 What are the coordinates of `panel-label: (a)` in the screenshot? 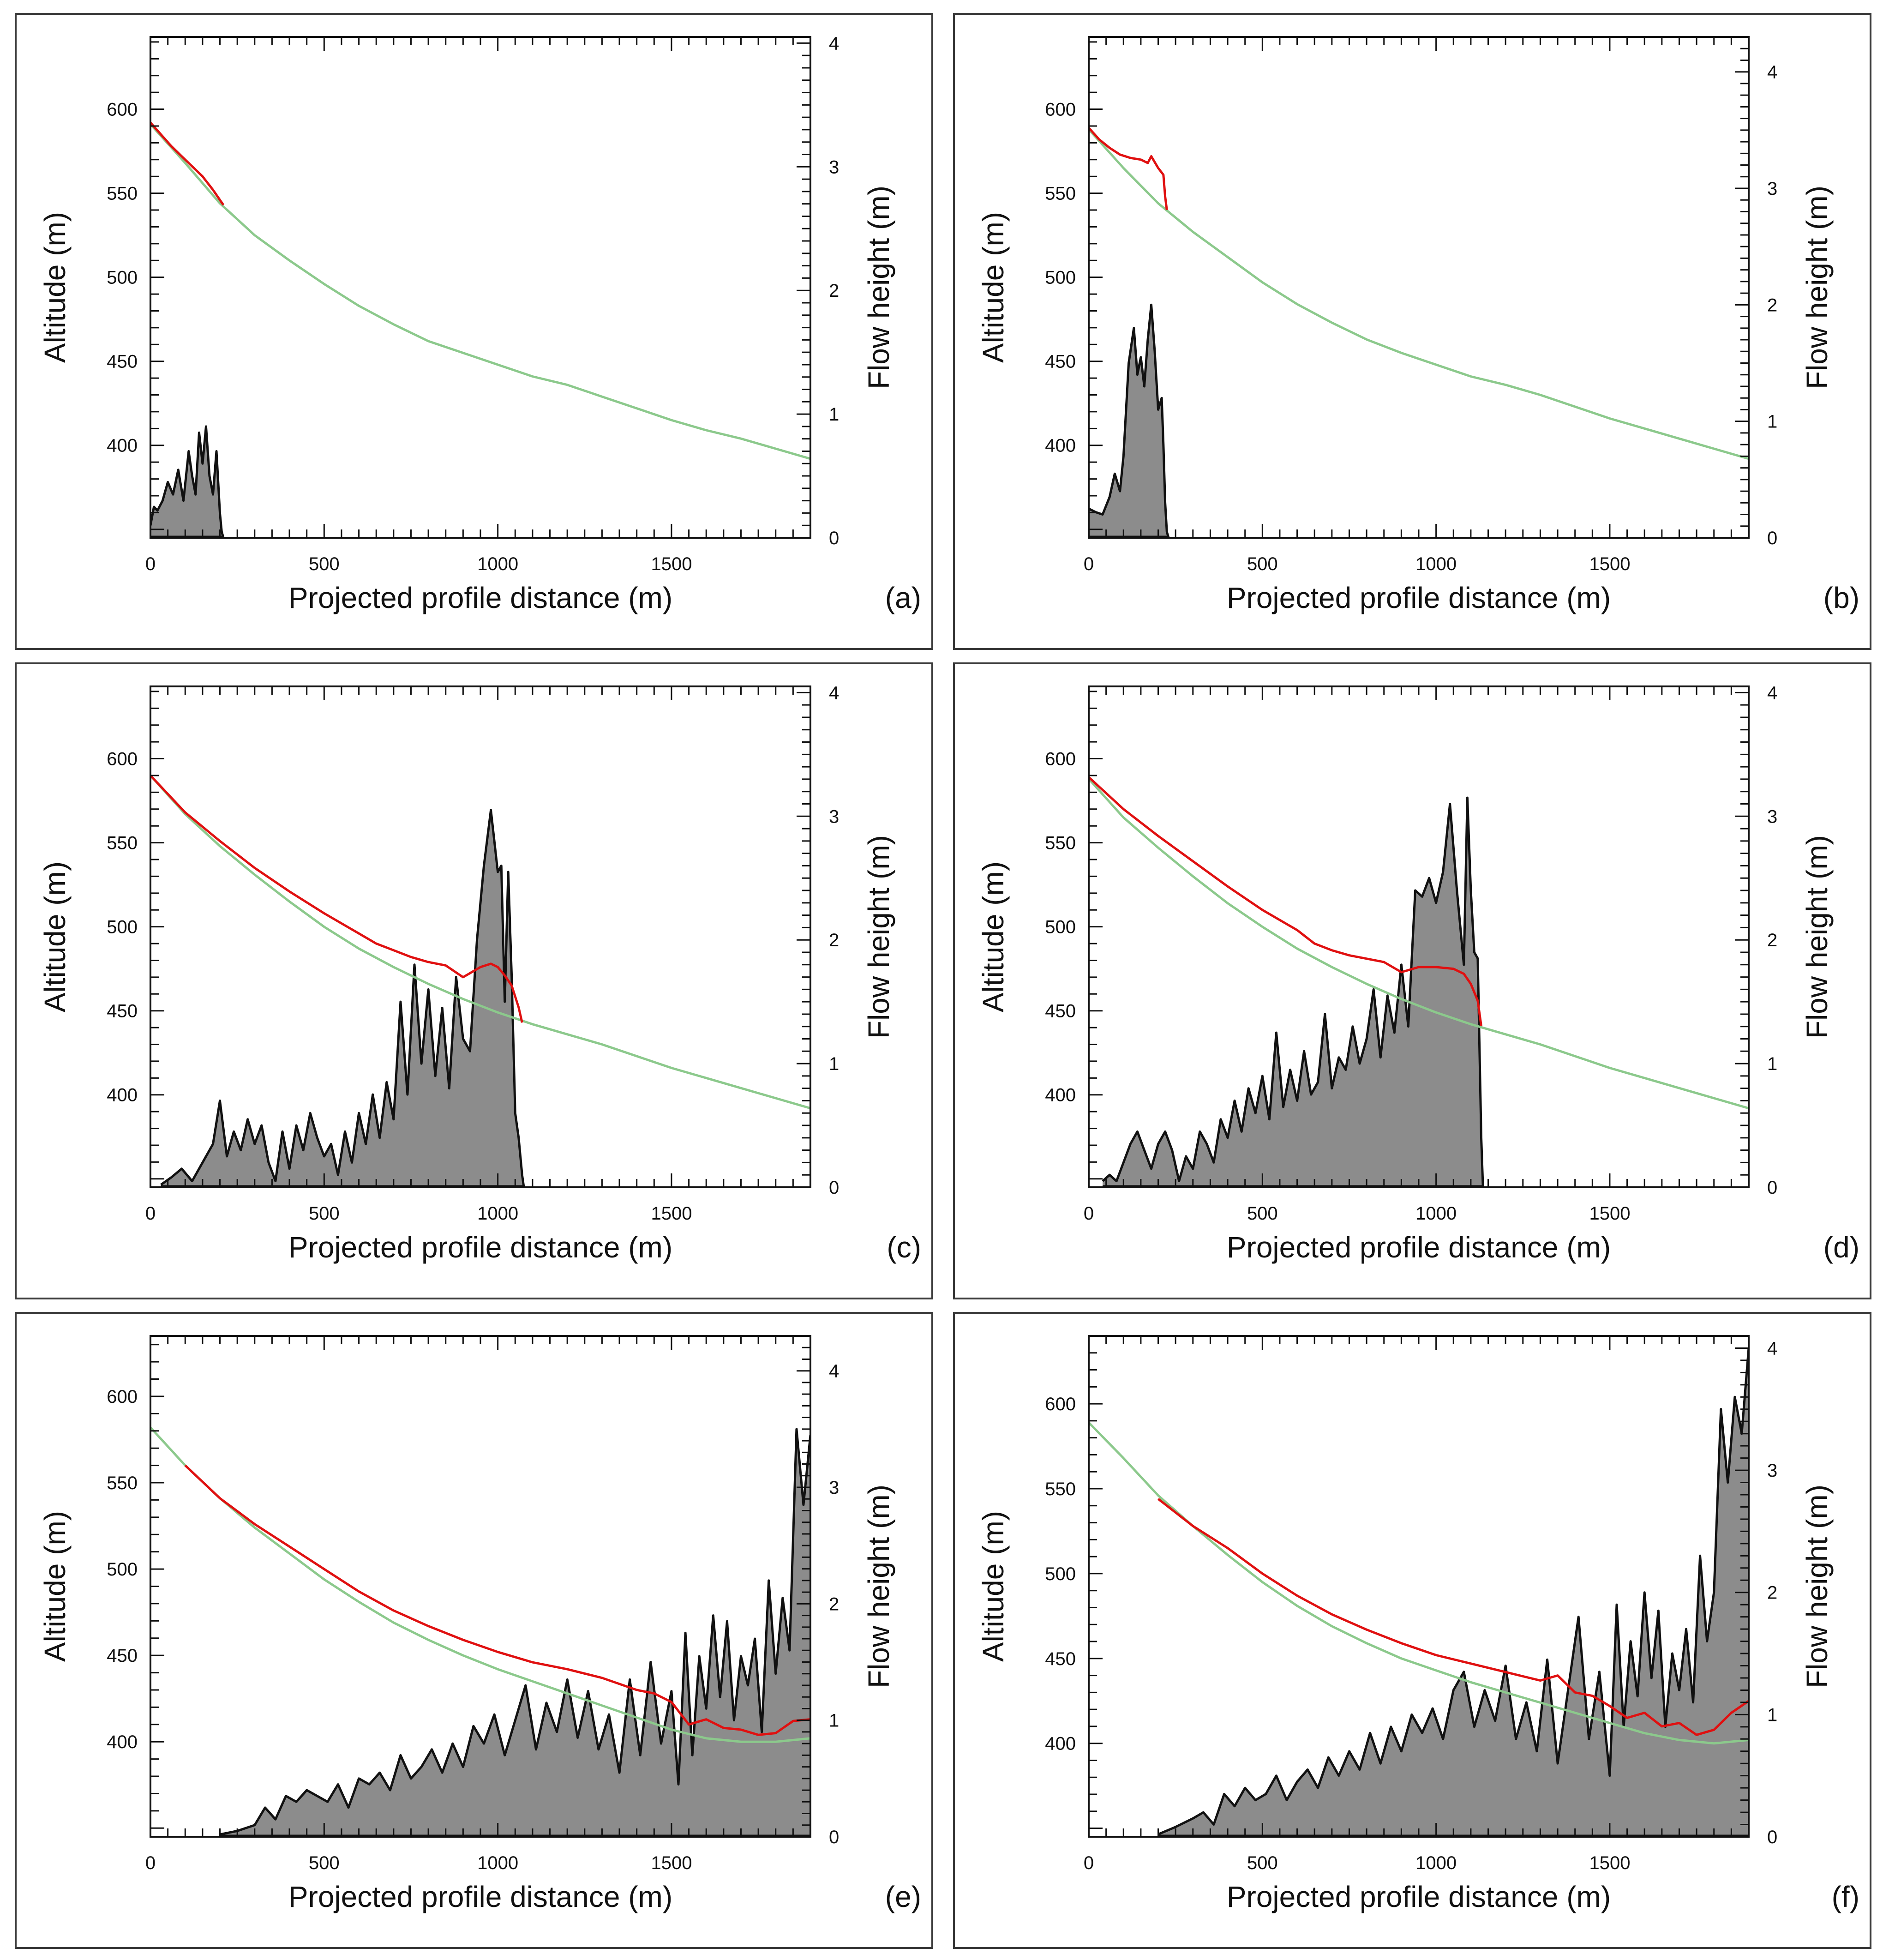 It's located at (903, 597).